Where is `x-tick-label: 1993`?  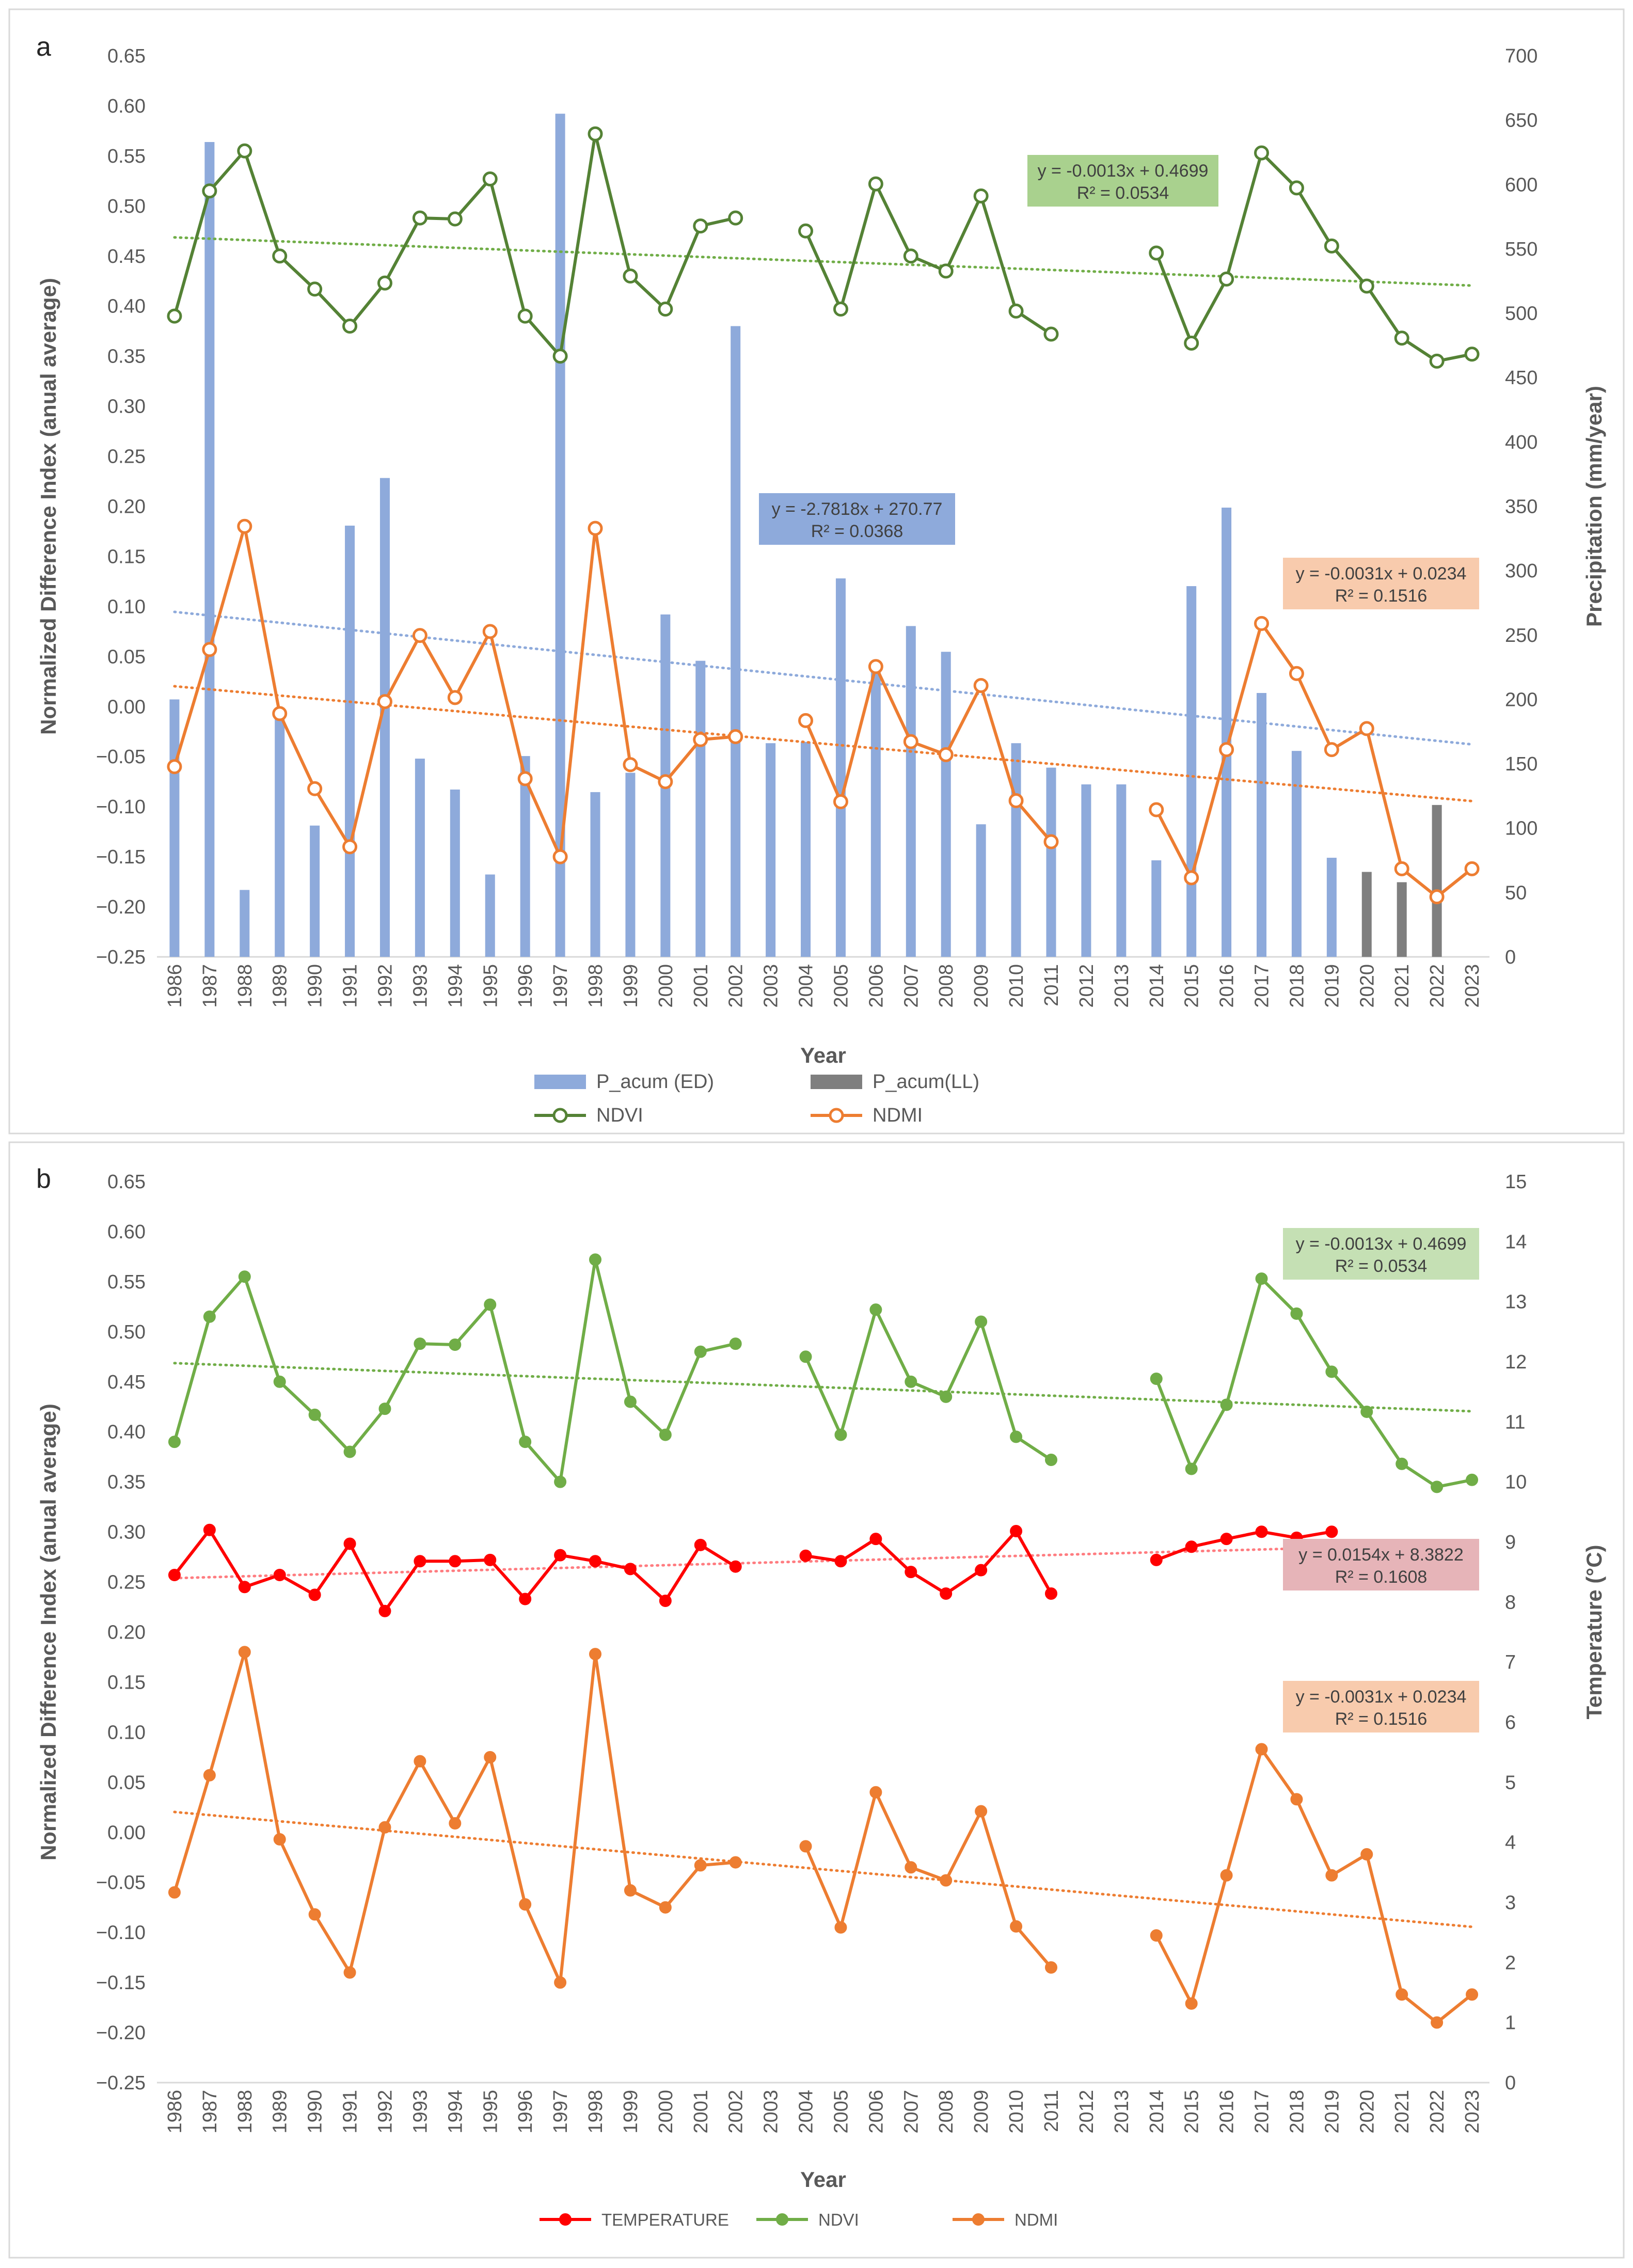 x-tick-label: 1993 is located at coordinates (420, 2112).